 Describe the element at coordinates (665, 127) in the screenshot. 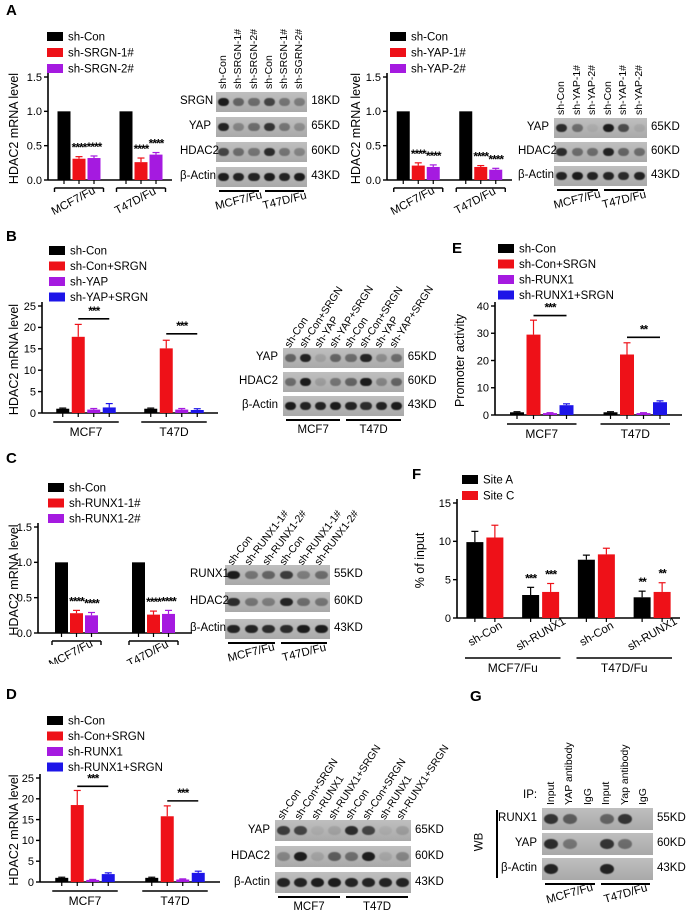

I see `molecular-weight-label: 65KD` at that location.